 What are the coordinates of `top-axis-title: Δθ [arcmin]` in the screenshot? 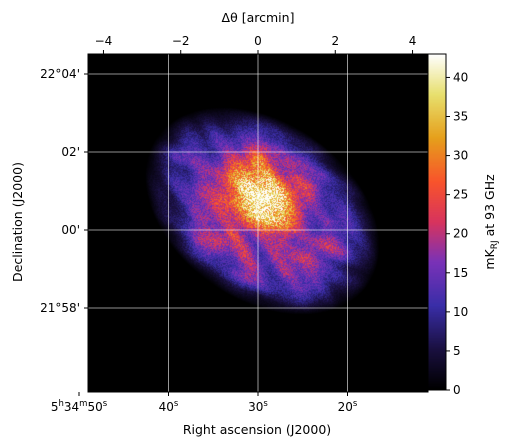 It's located at (258, 17).